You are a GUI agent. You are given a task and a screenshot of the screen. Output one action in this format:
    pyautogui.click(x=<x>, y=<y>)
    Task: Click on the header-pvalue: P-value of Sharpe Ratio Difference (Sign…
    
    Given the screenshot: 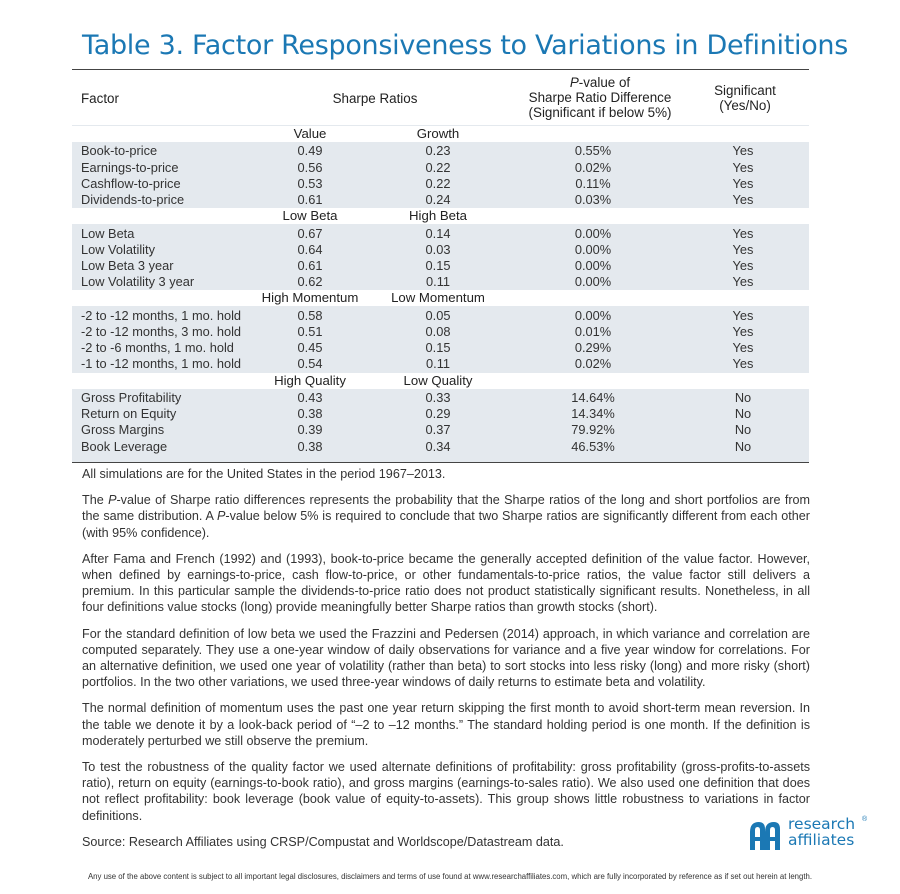 What is the action you would take?
    pyautogui.click(x=600, y=97)
    